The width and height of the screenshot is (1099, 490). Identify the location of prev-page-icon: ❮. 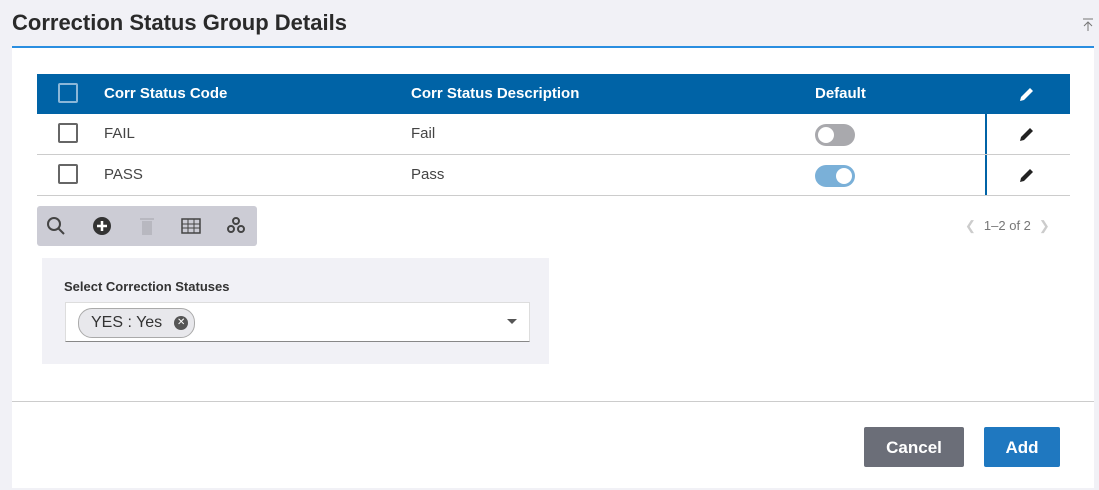
(970, 225).